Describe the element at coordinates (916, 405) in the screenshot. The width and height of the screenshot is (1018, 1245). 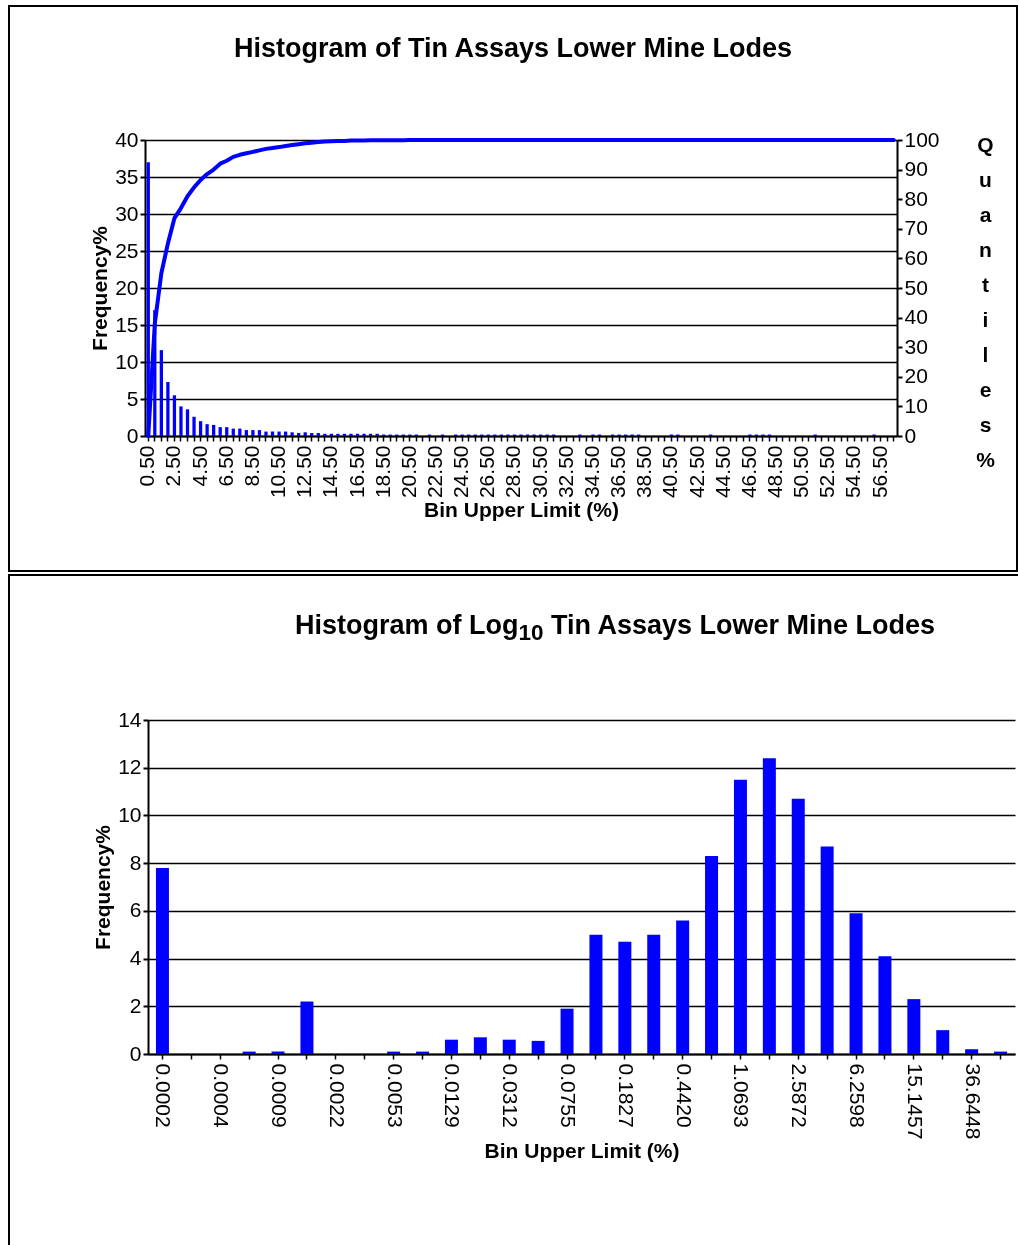
I see `y2-tick-label: 10` at that location.